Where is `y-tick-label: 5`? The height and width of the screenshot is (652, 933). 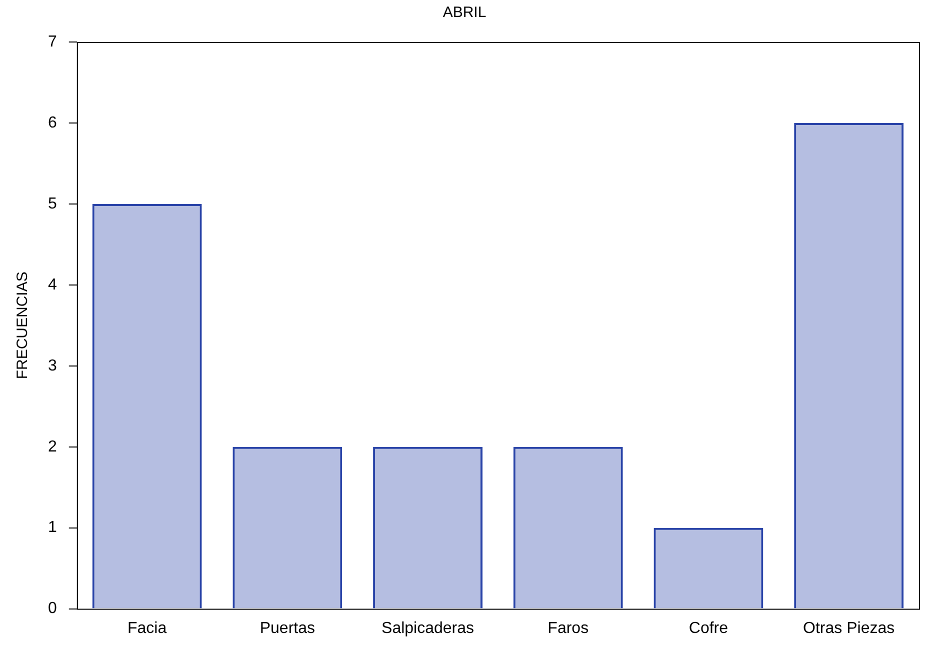
y-tick-label: 5 is located at coordinates (52, 203).